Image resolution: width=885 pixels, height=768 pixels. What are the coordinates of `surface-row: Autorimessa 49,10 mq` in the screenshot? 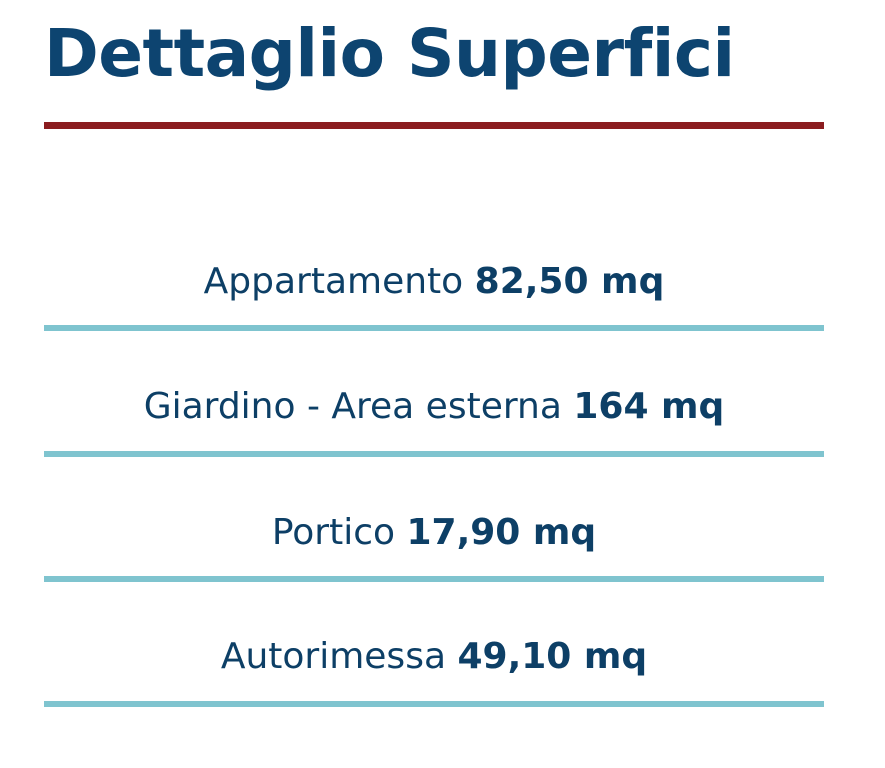 It's located at (434, 657).